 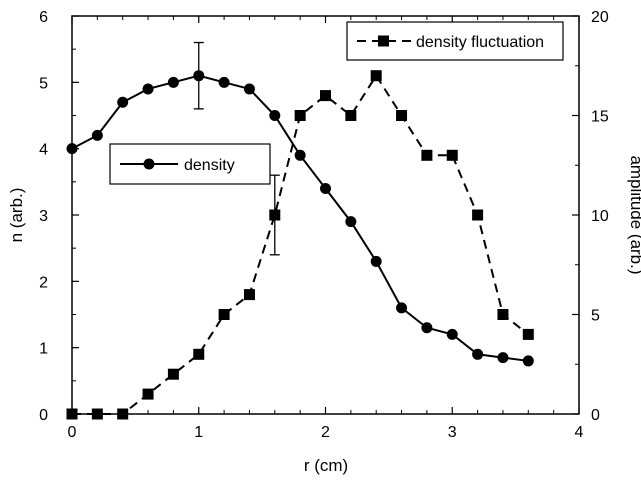 What do you see at coordinates (43, 150) in the screenshot?
I see `y-left-tick-label: 4` at bounding box center [43, 150].